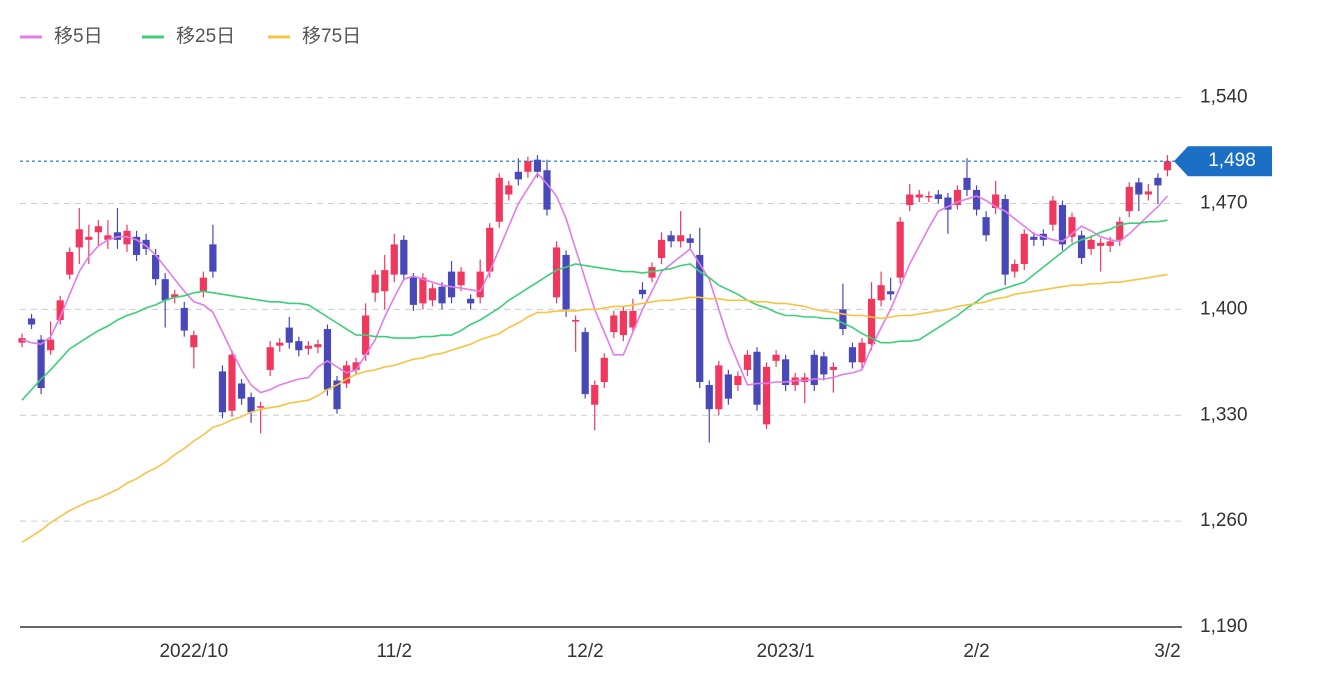 The height and width of the screenshot is (676, 1324). Describe the element at coordinates (1224, 308) in the screenshot. I see `y-tick-label: 1,400` at that location.